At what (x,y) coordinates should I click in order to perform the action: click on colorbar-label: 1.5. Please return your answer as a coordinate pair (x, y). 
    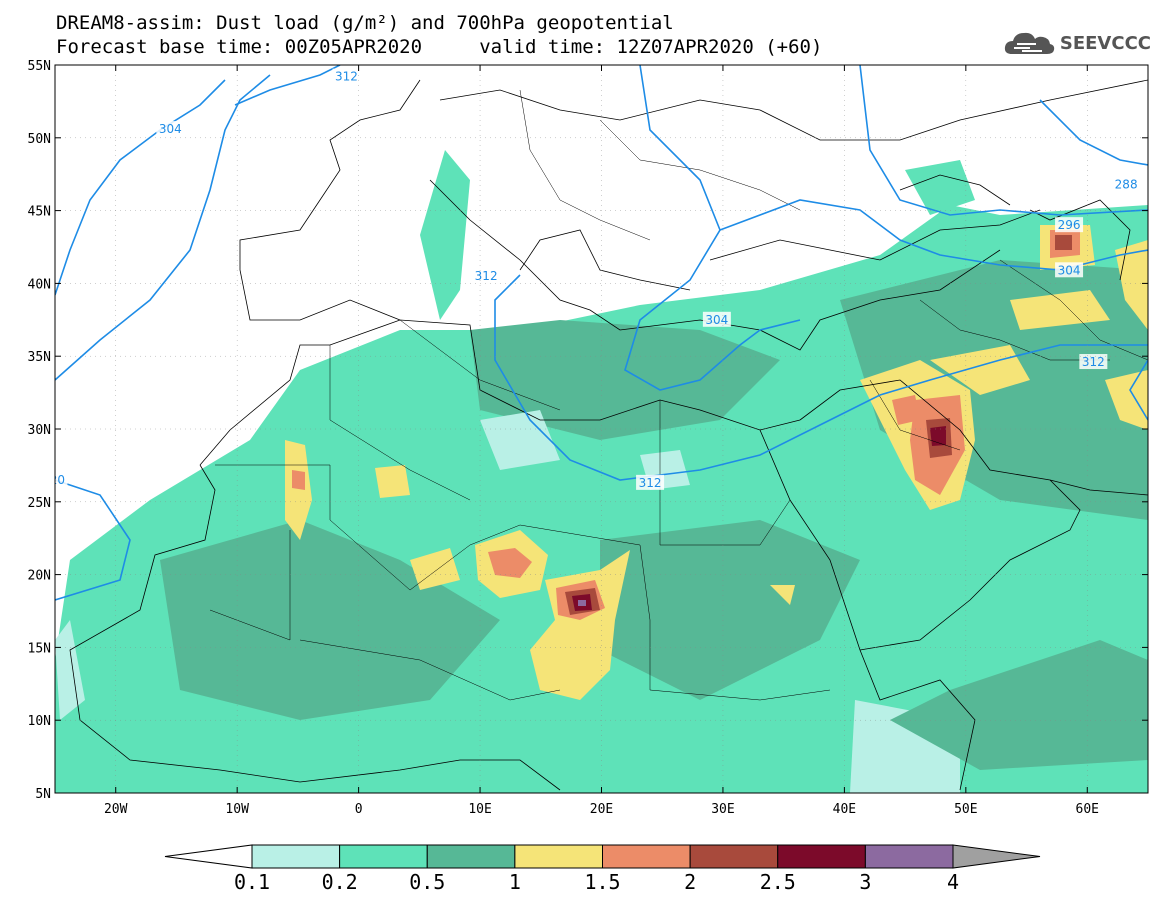
    Looking at the image, I should click on (602, 882).